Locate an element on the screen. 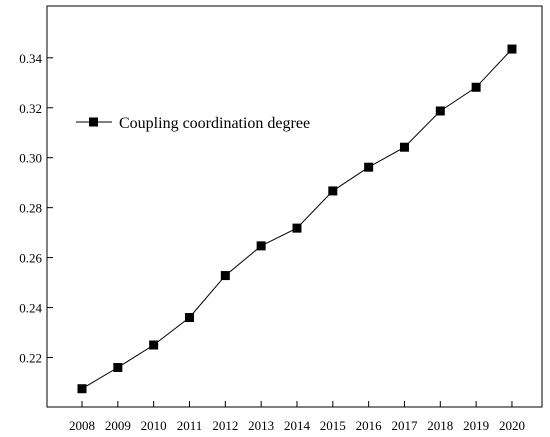  legend-label: Coupling coordination degree is located at coordinates (214, 123).